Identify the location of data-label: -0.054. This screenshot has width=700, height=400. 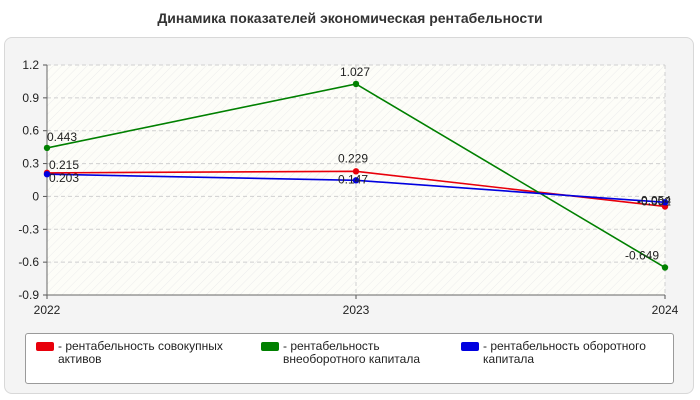
(654, 200).